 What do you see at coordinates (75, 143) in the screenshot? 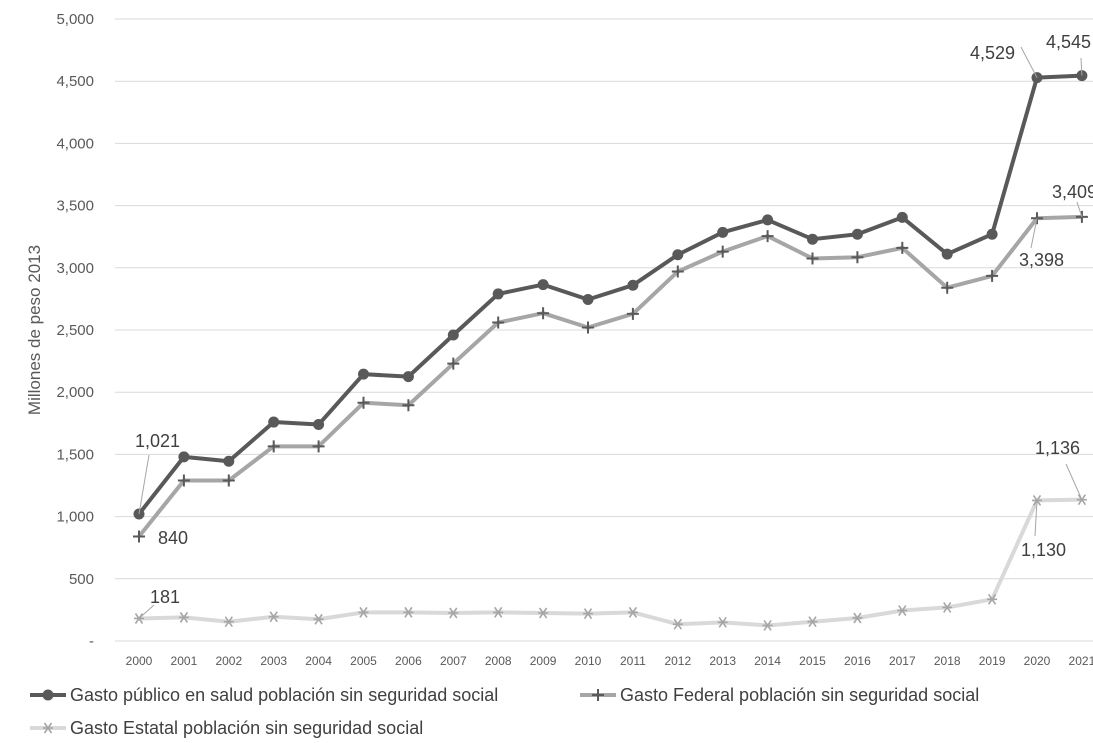
I see `y-tick-label: 4,000` at bounding box center [75, 143].